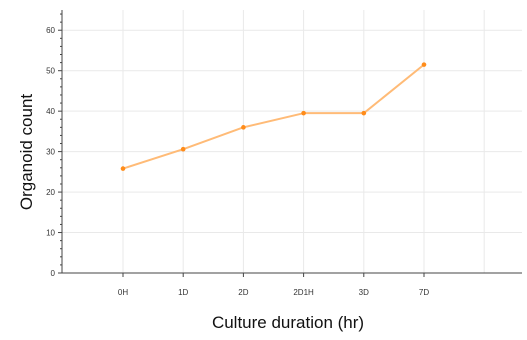  Describe the element at coordinates (53, 273) in the screenshot. I see `y-tick-label: 0` at that location.